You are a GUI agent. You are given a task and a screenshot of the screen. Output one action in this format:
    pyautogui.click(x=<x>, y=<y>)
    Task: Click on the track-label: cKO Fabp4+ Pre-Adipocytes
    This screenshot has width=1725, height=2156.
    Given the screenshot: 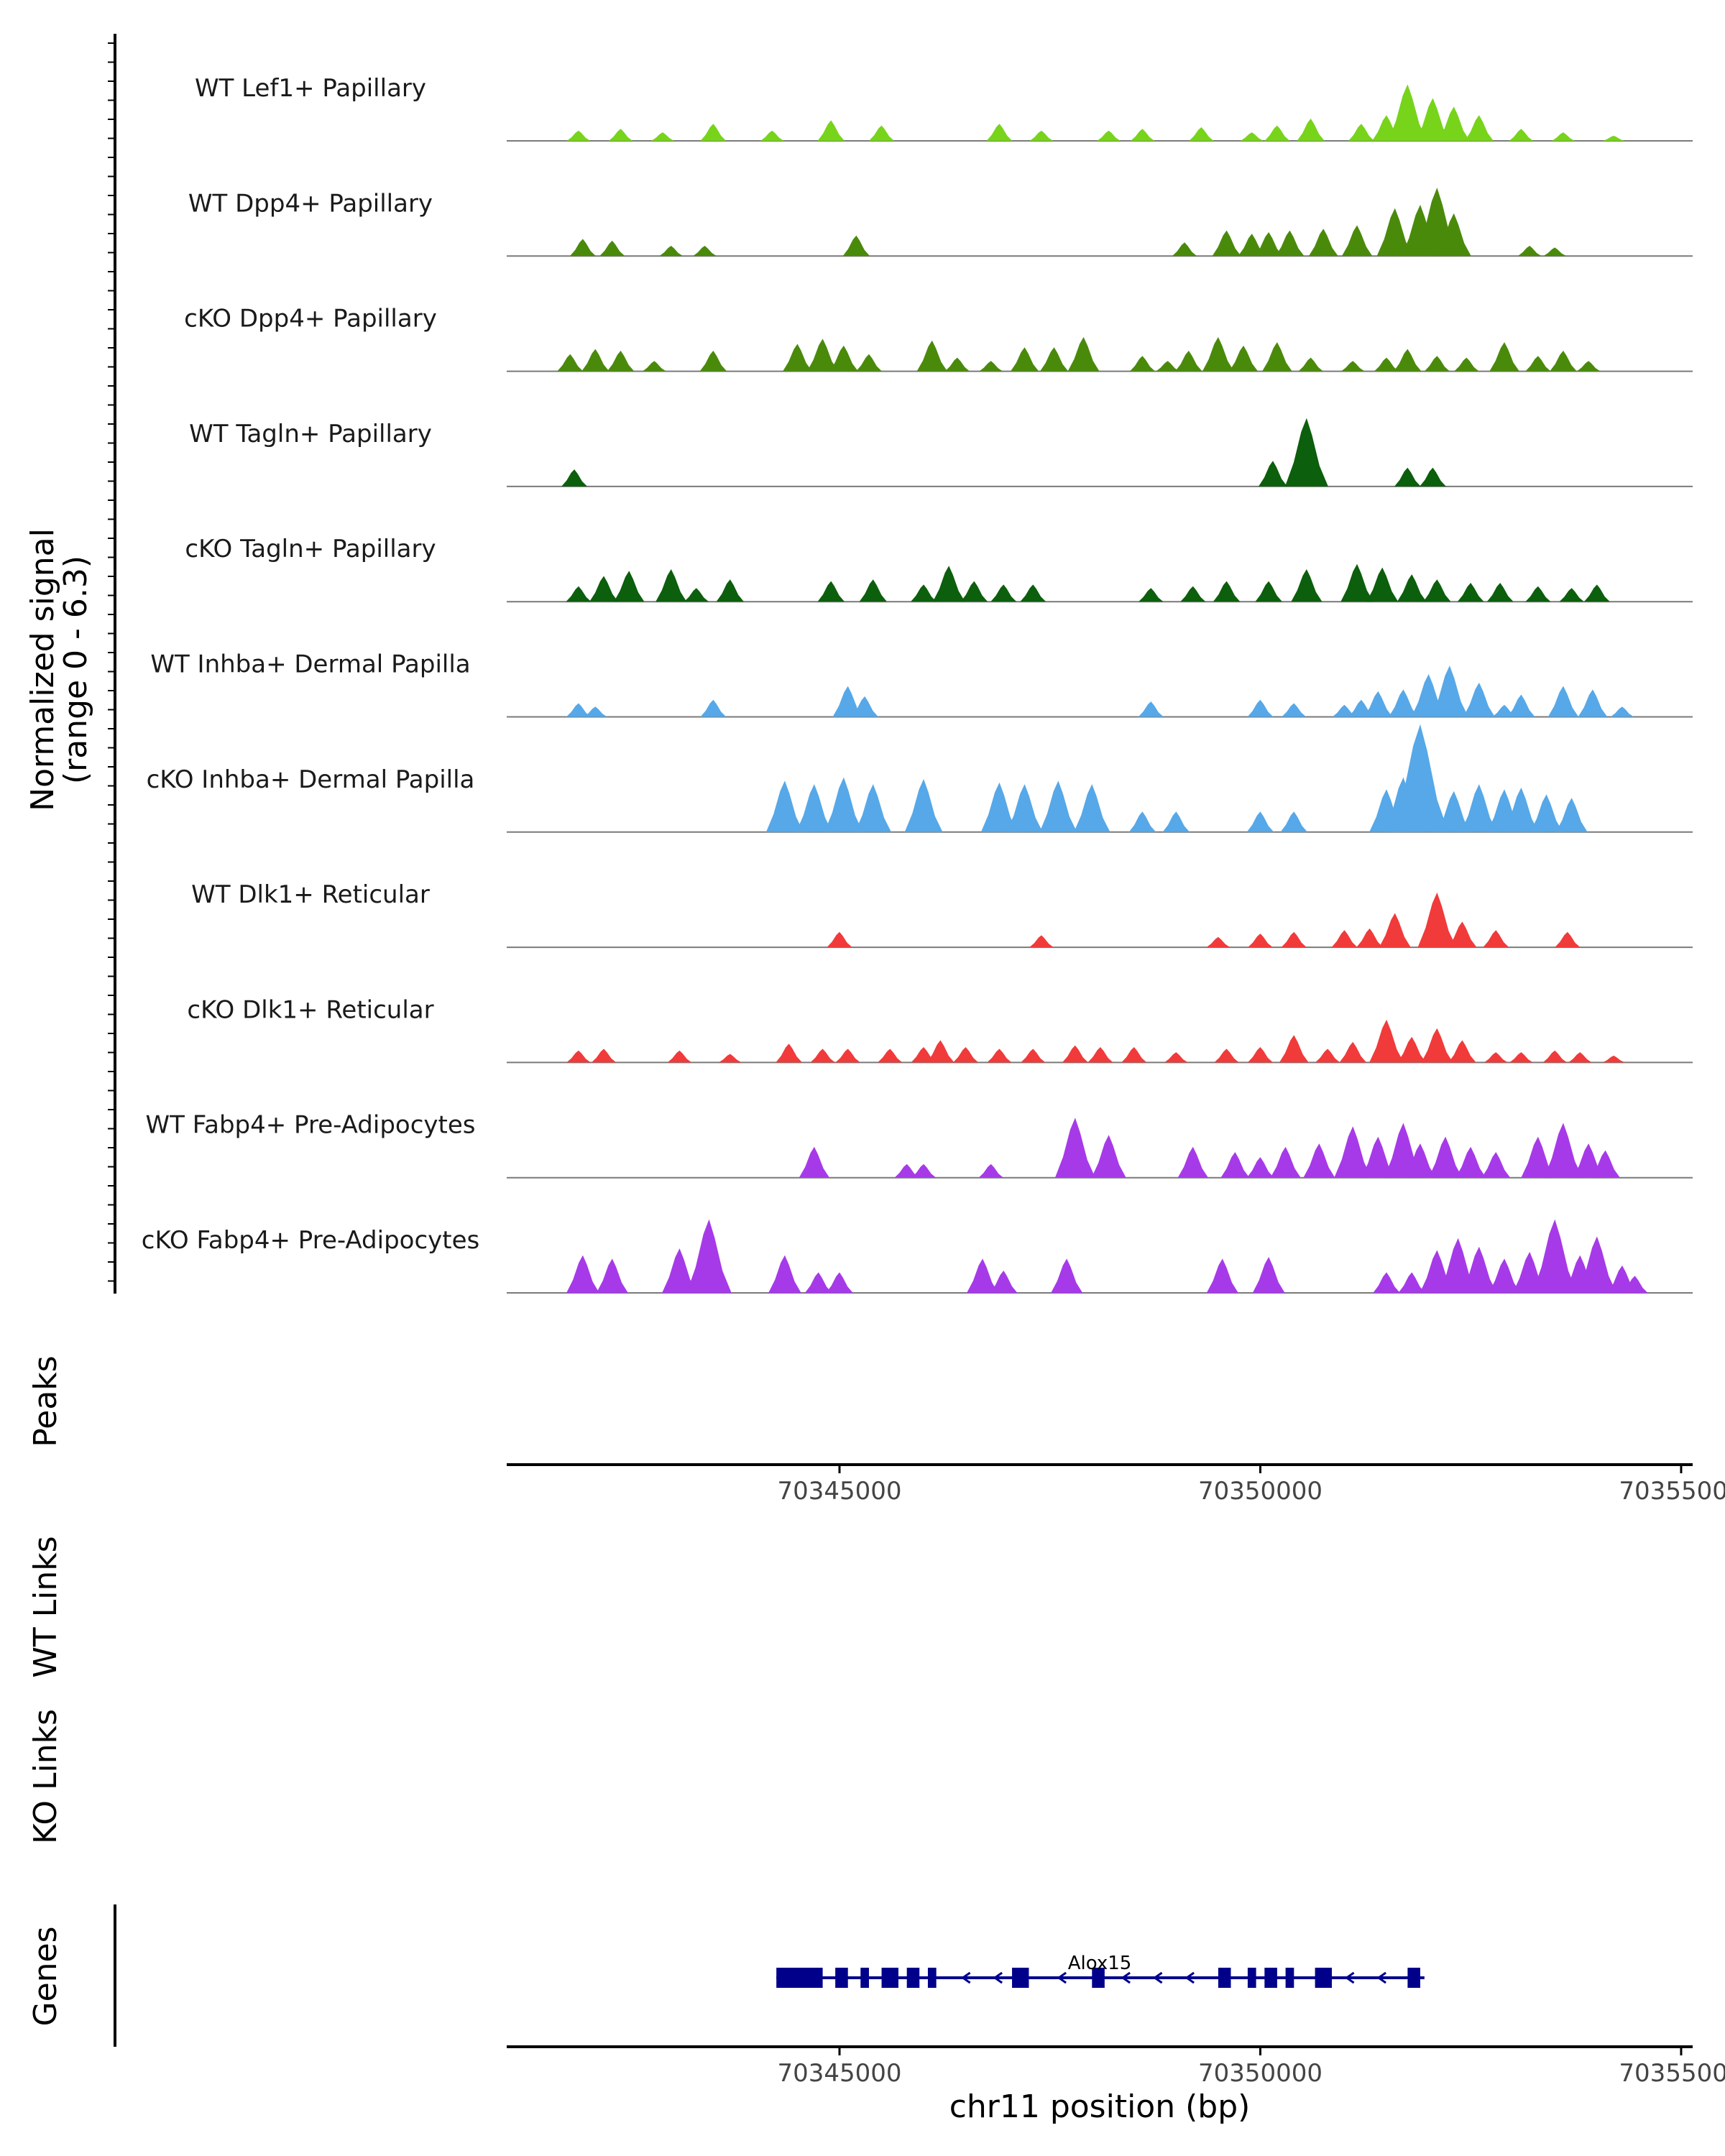 What is the action you would take?
    pyautogui.click(x=311, y=1240)
    